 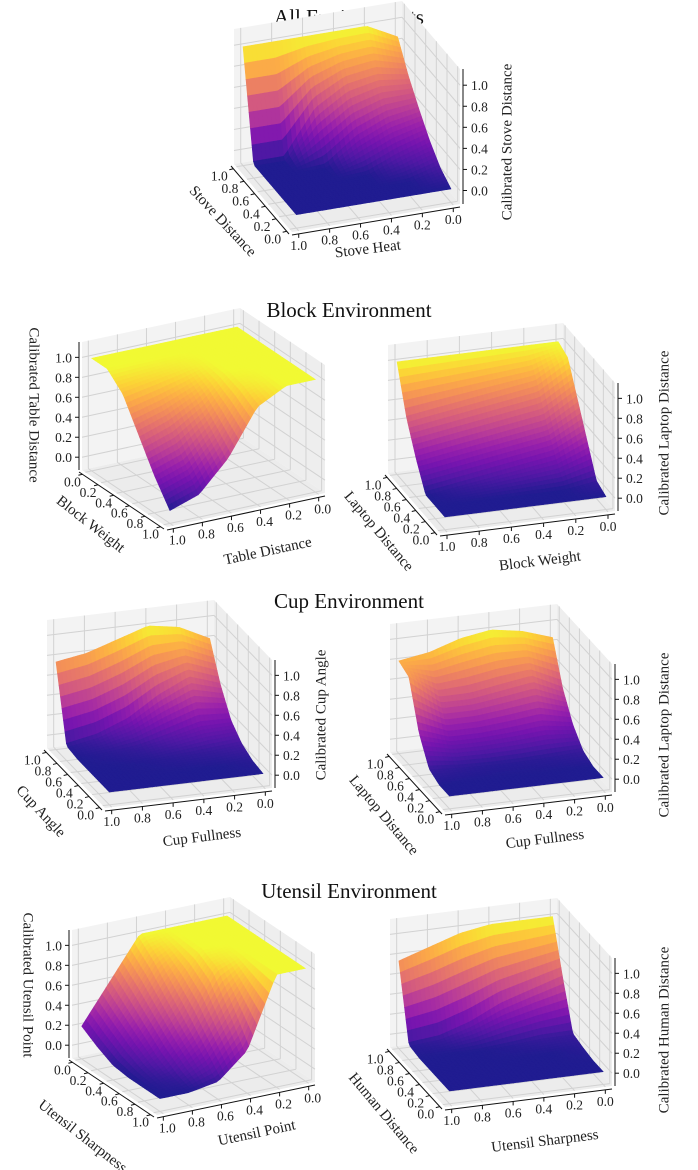 What do you see at coordinates (348, 310) in the screenshot?
I see `section-title: Block Environment` at bounding box center [348, 310].